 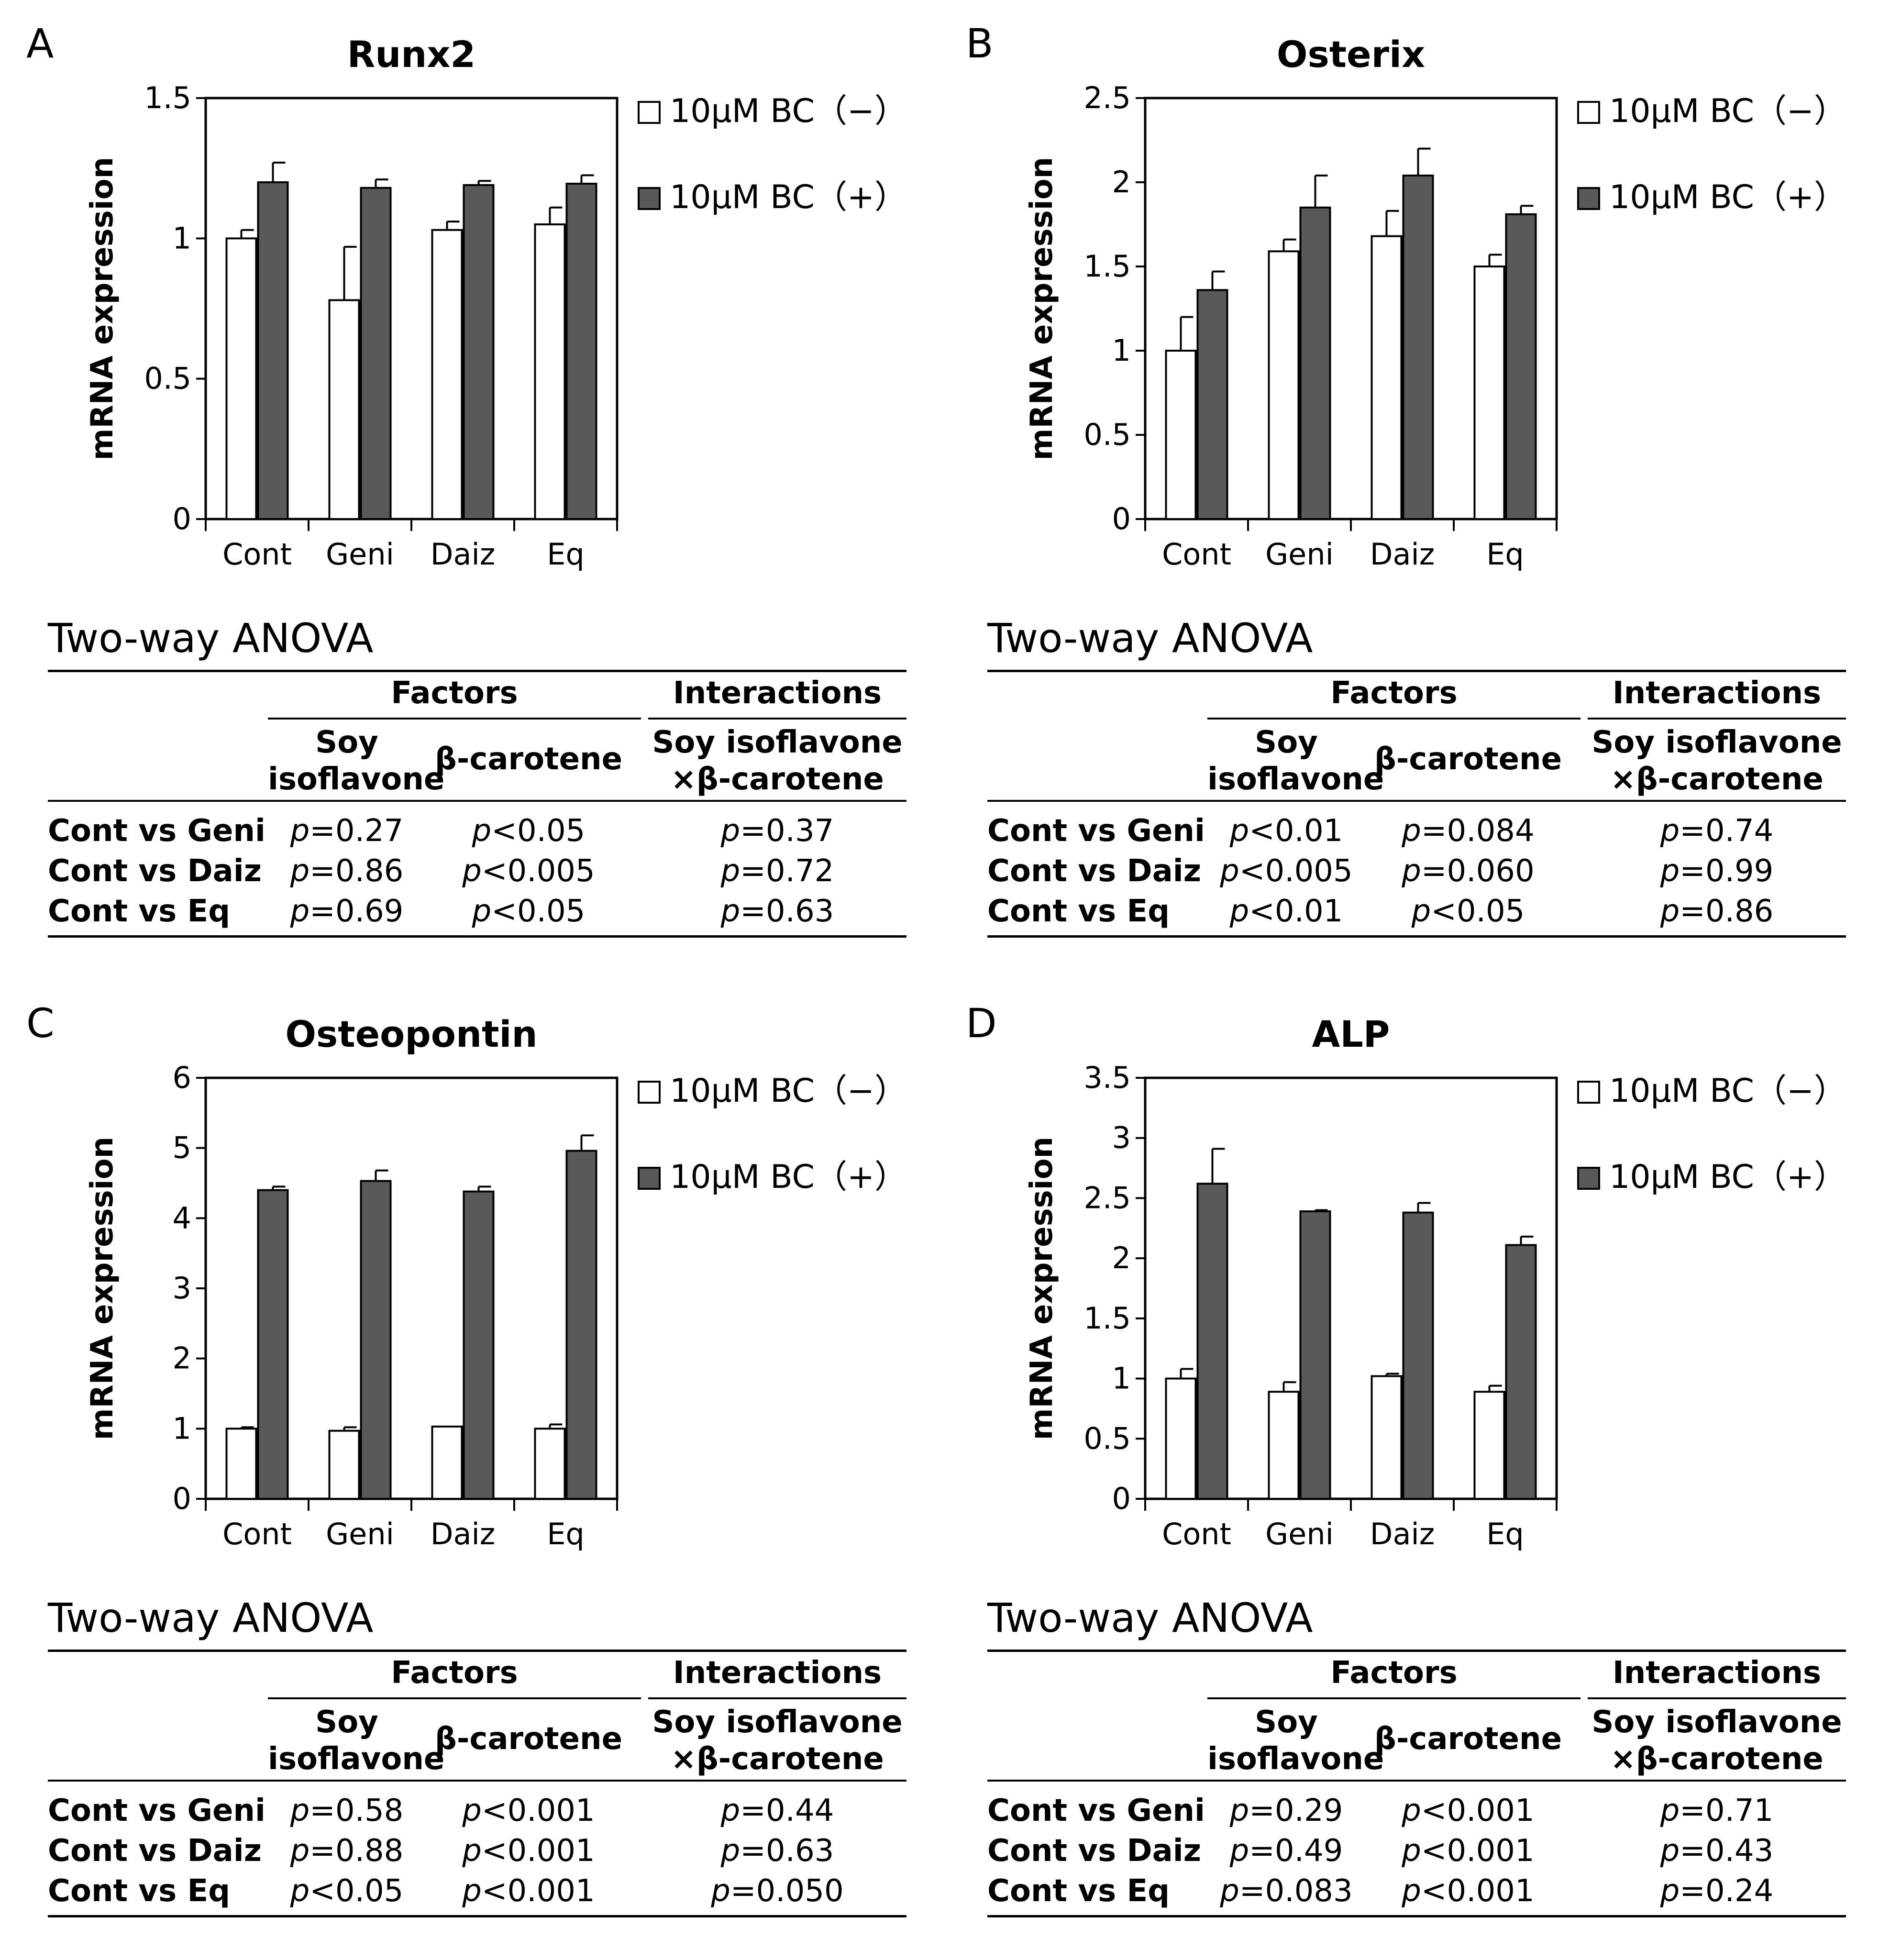 What do you see at coordinates (1727, 871) in the screenshot?
I see `p-value-text: =0.99` at bounding box center [1727, 871].